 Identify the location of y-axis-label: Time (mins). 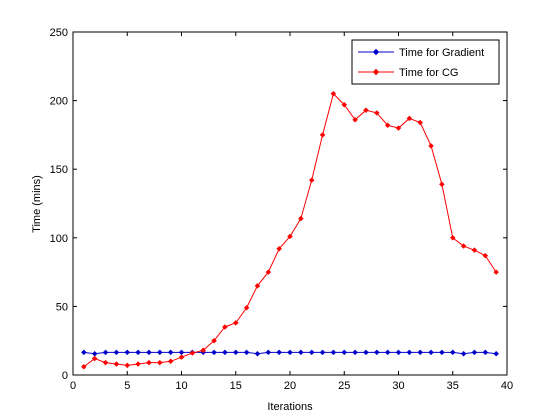
(37, 204).